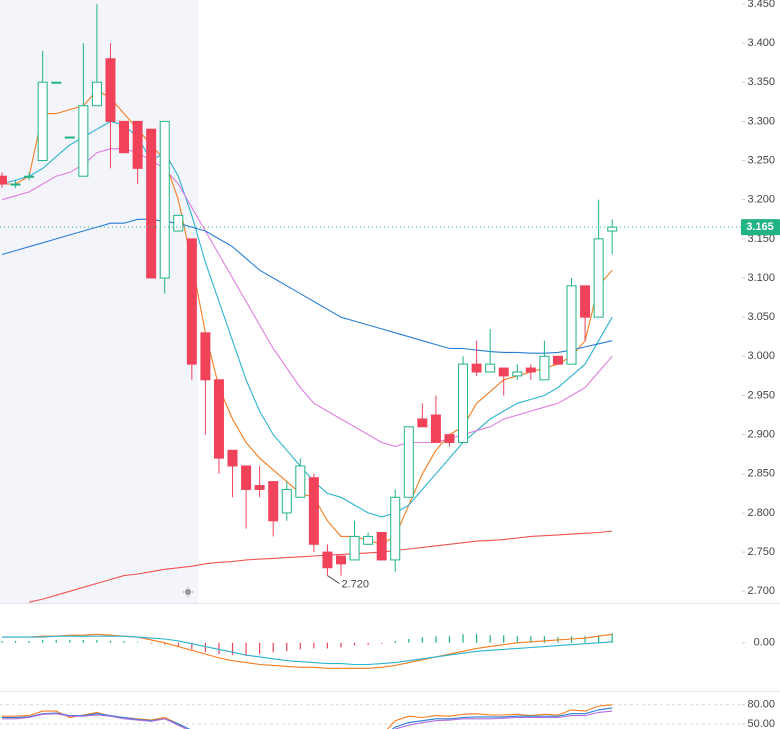 Image resolution: width=780 pixels, height=729 pixels. What do you see at coordinates (761, 160) in the screenshot?
I see `y-tick-label: 3.250` at bounding box center [761, 160].